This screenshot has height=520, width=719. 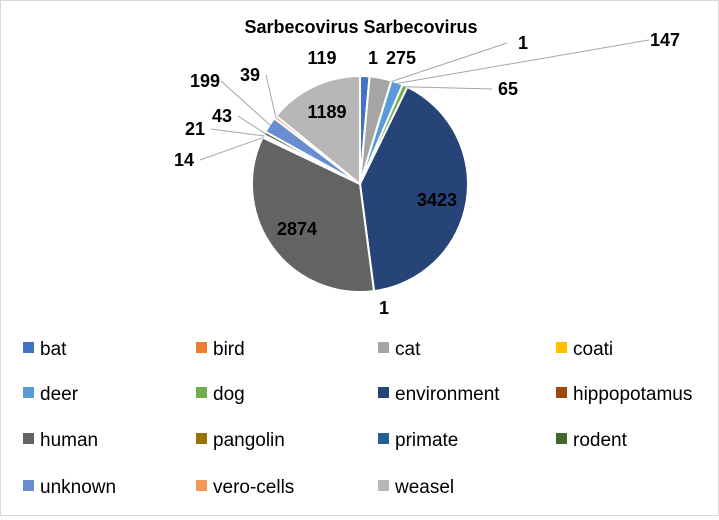 What do you see at coordinates (28, 392) in the screenshot?
I see `legend-swatch-deer` at bounding box center [28, 392].